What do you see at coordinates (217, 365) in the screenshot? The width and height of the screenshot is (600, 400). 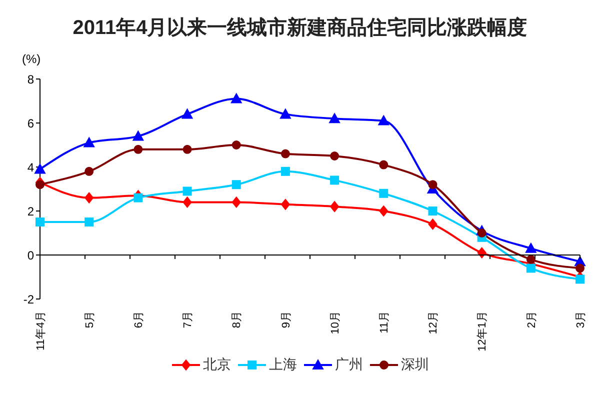 I see `legend-label: 北京` at bounding box center [217, 365].